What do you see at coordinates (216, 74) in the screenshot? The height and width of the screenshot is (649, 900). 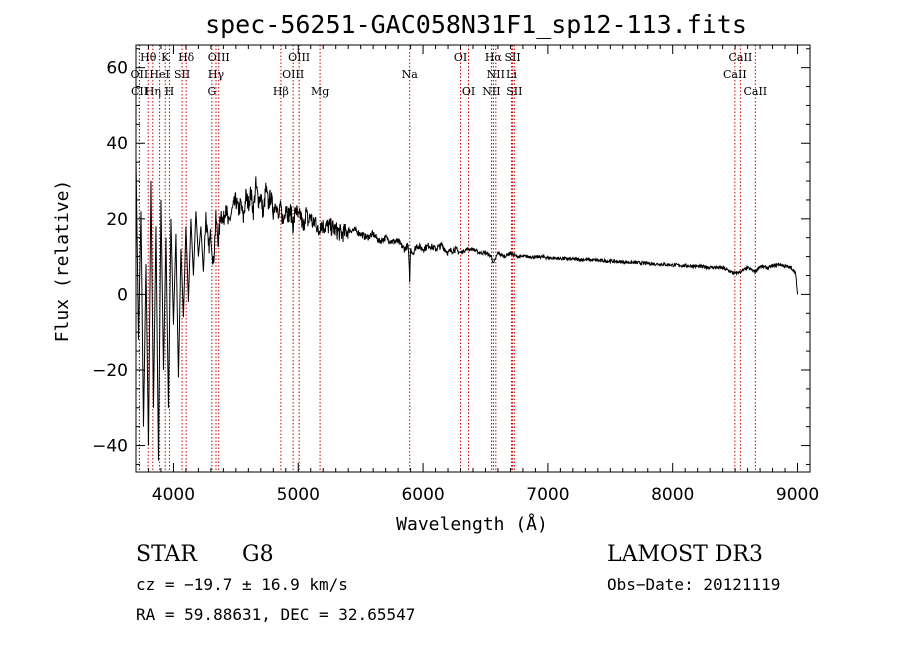 I see `line-label: Hγ` at bounding box center [216, 74].